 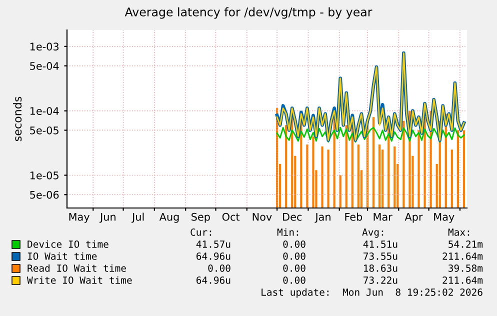 I want to click on y-axis-title: seconds, so click(x=17, y=119).